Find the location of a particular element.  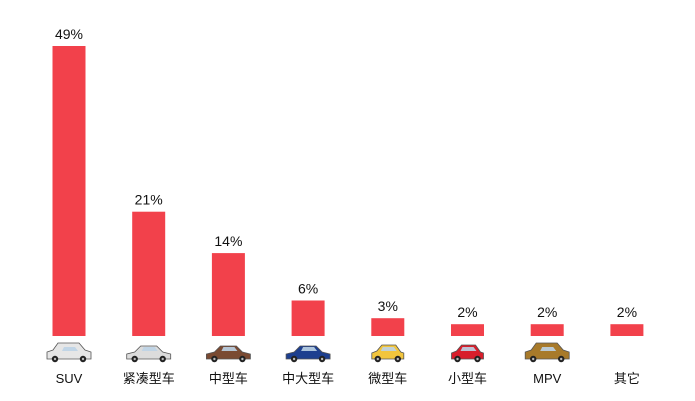

value-label-2: 21% is located at coordinates (149, 200).